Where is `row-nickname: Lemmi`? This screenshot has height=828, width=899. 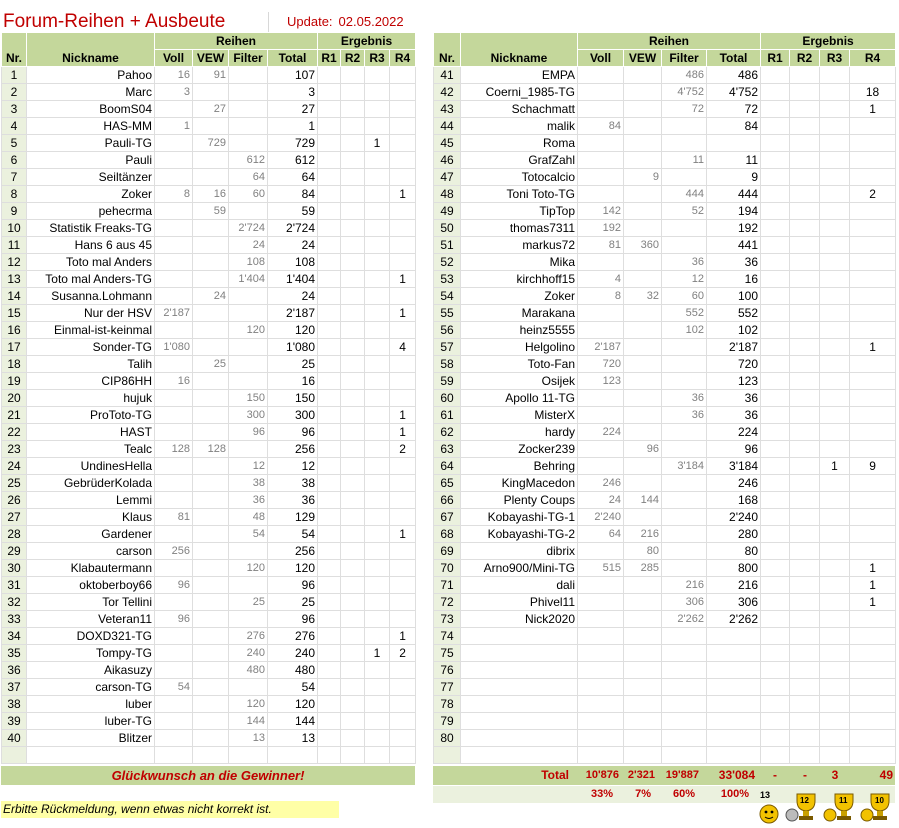 row-nickname: Lemmi is located at coordinates (90, 500).